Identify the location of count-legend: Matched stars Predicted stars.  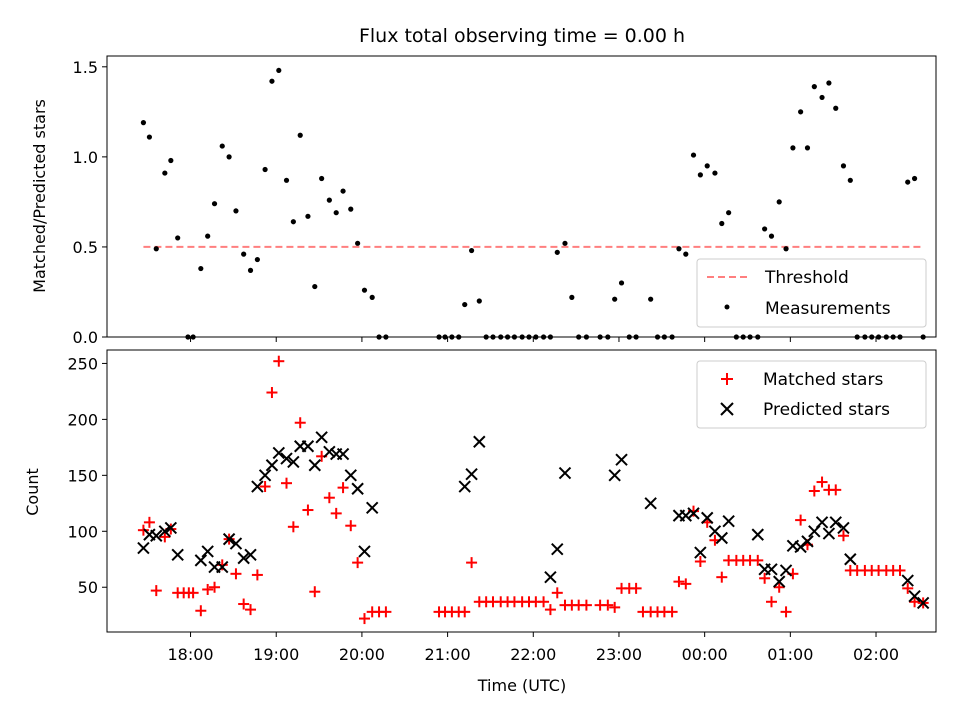
(811, 394).